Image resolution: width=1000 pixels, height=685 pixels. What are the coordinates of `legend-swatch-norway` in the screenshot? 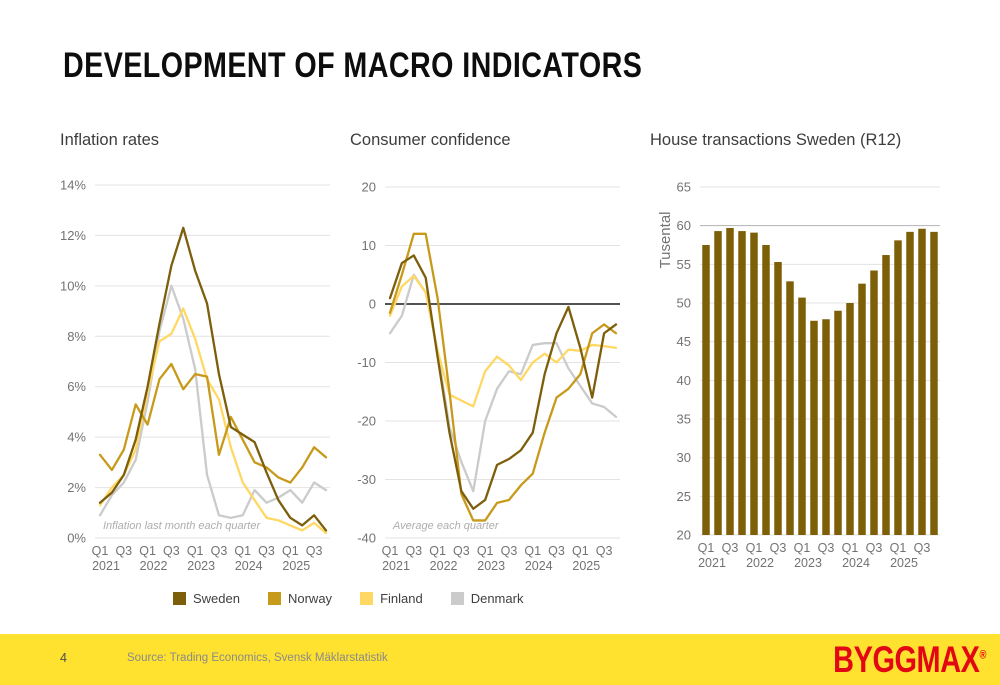 It's located at (274, 598).